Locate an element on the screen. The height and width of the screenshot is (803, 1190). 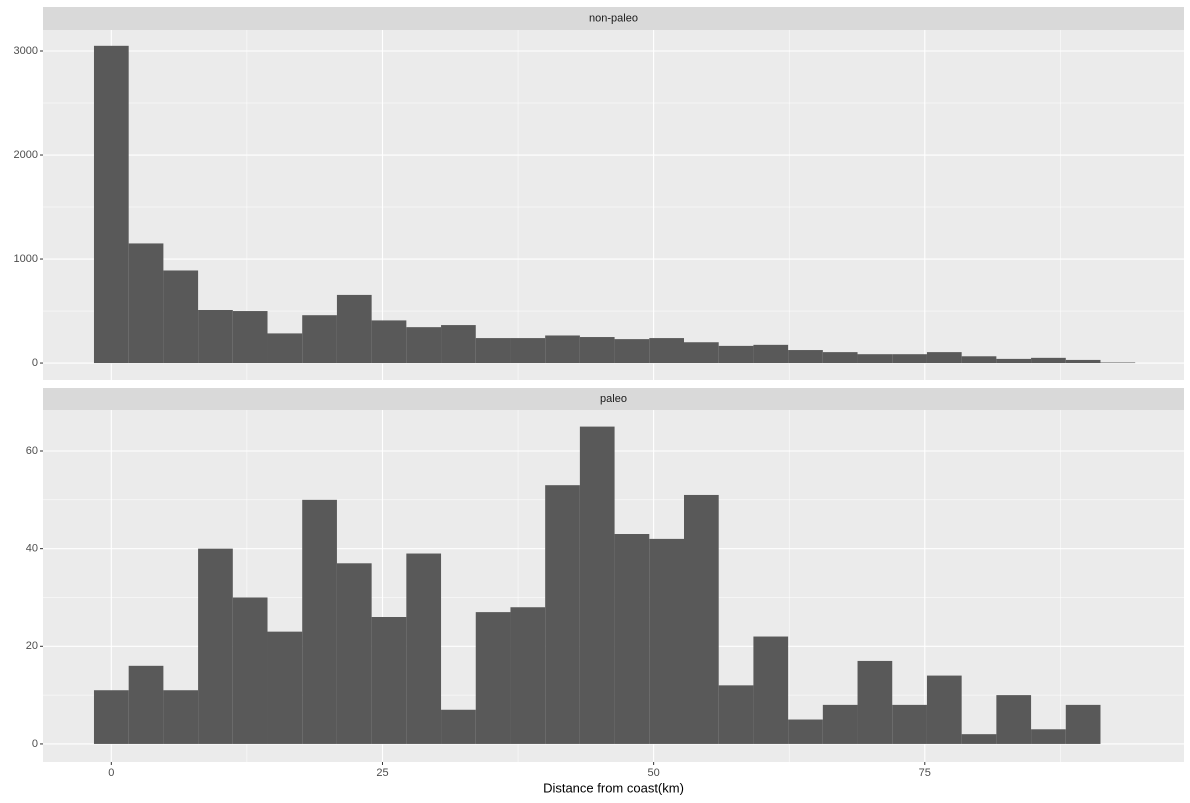
strip-label: paleo is located at coordinates (613, 399).